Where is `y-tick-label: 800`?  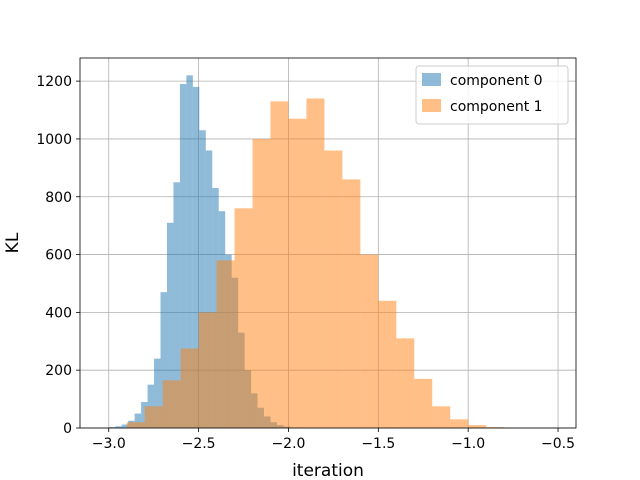
y-tick-label: 800 is located at coordinates (58, 198).